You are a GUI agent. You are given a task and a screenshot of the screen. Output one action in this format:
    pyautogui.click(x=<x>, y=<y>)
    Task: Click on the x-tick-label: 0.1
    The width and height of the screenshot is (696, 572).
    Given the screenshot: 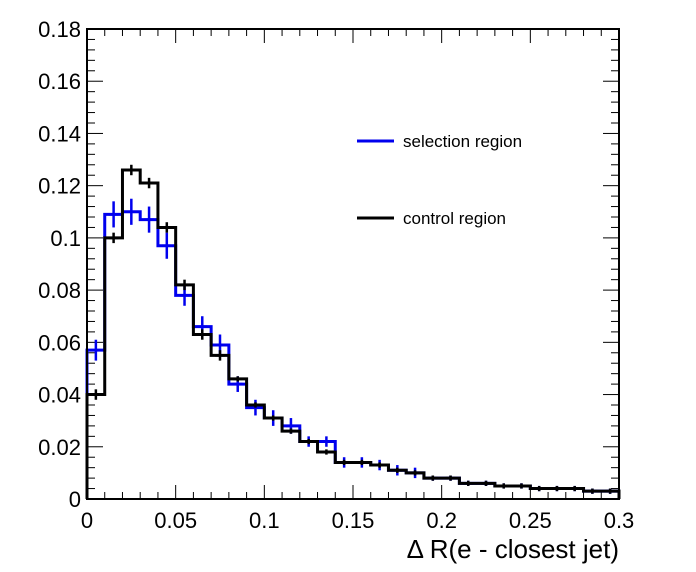 What is the action you would take?
    pyautogui.click(x=264, y=520)
    